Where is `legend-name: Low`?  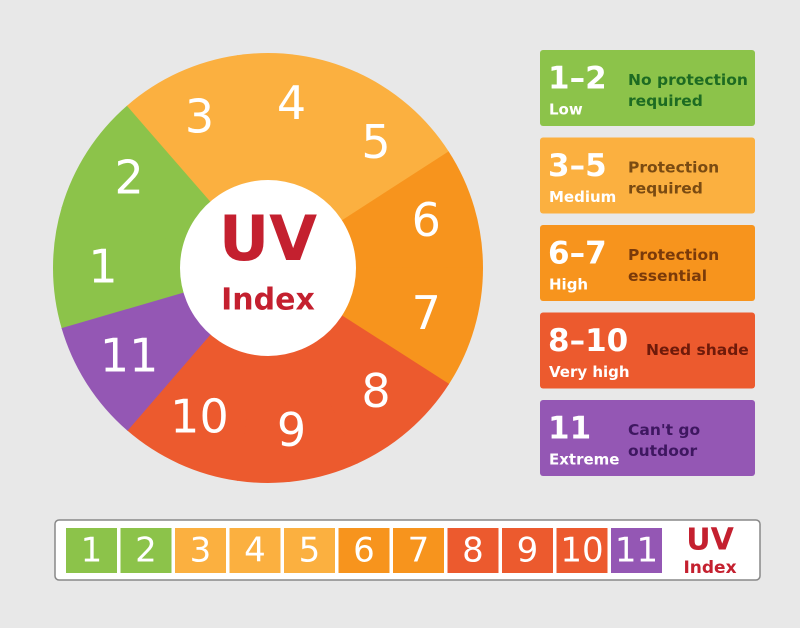 legend-name: Low is located at coordinates (566, 110).